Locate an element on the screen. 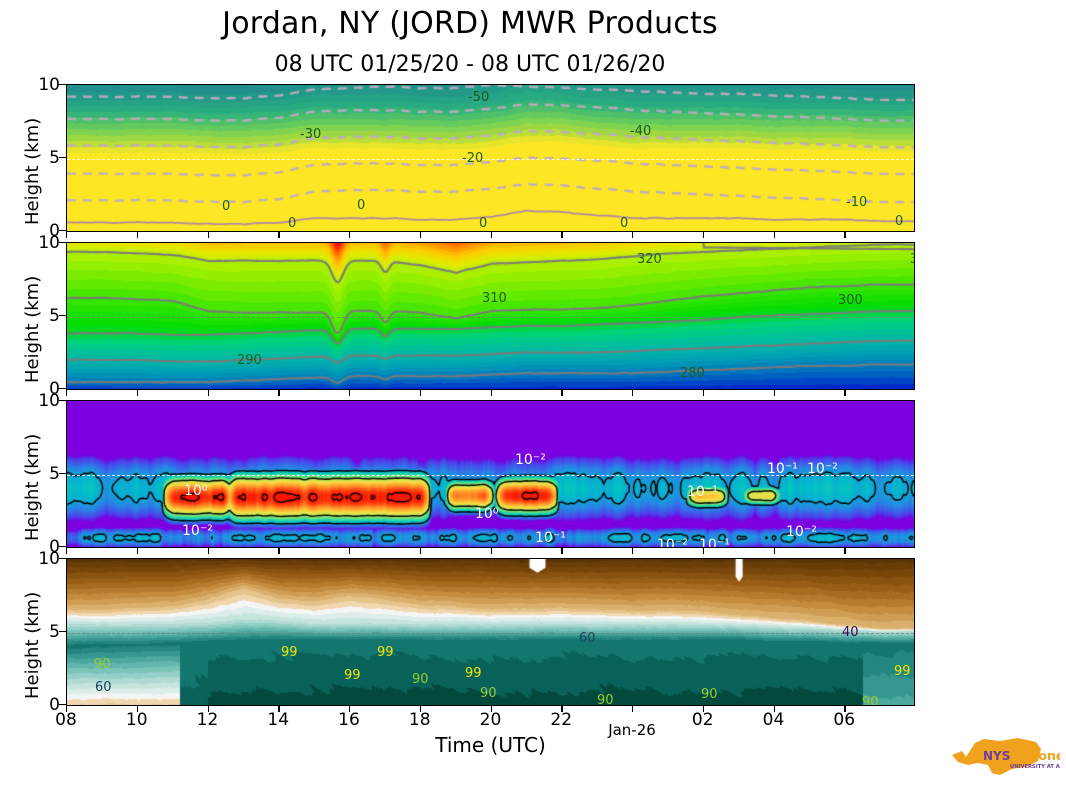  contour-label-rh-99-e: 99 is located at coordinates (902, 671).